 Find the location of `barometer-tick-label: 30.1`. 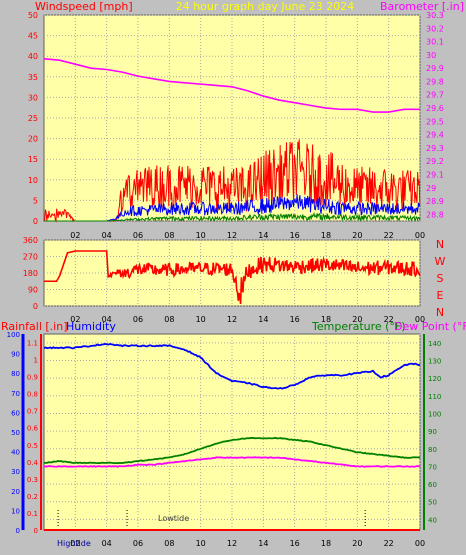

barometer-tick-label: 30.1 is located at coordinates (435, 42).